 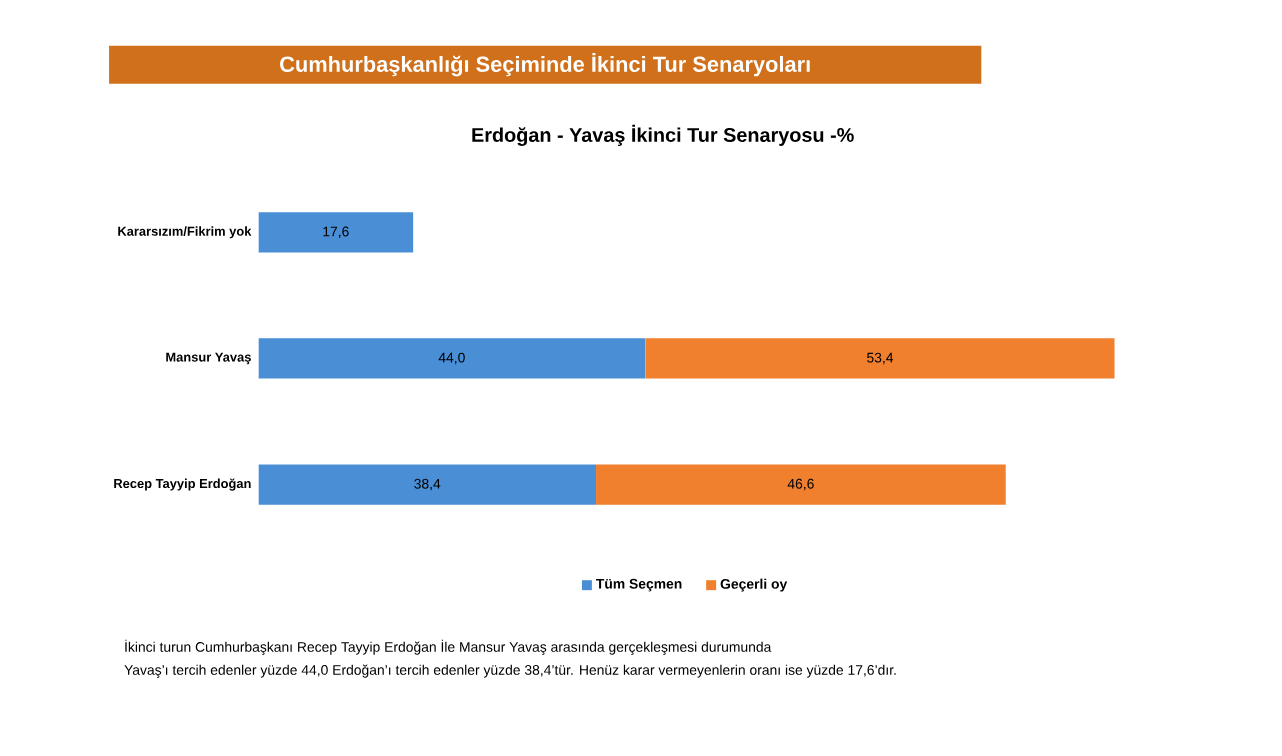 I want to click on chart-title: Cumhurbaşkanlığı Seçiminde İkinci Tur Senaryoları, so click(x=545, y=64).